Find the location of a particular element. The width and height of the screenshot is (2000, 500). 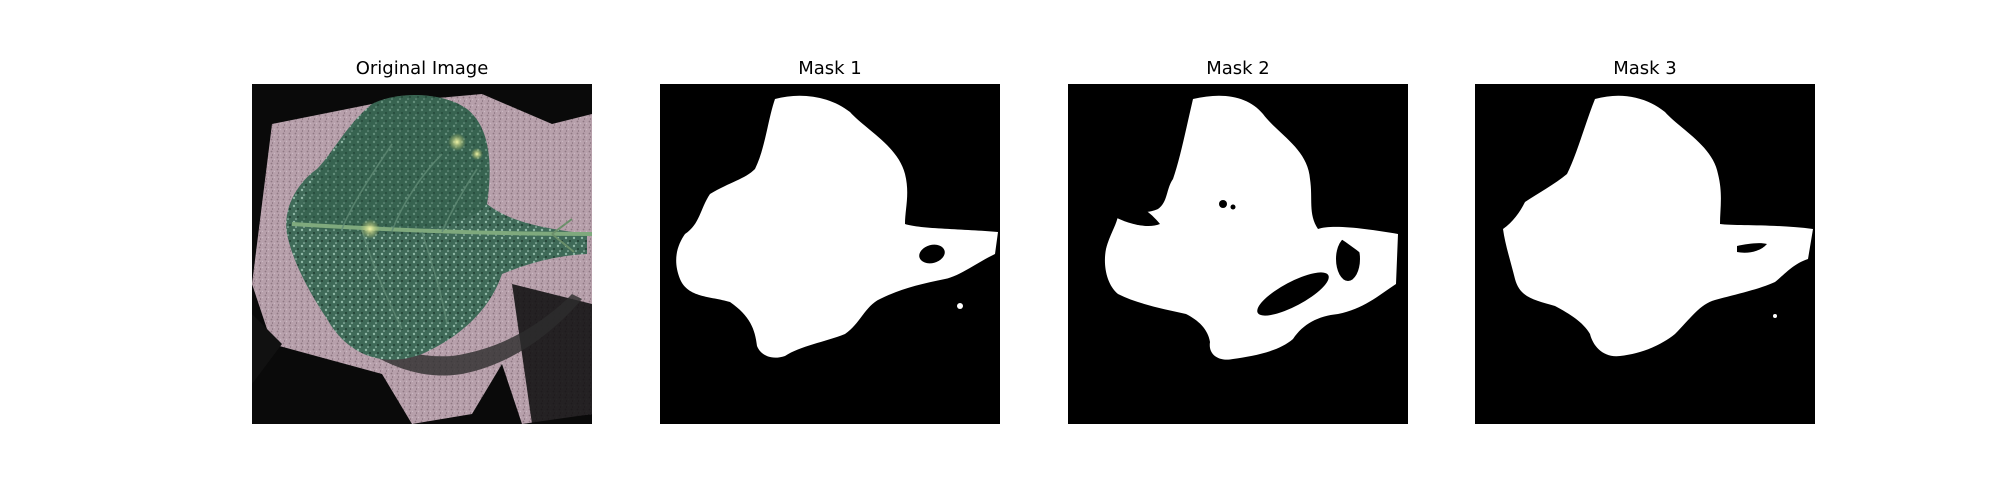

mask-3-image is located at coordinates (1645, 254).